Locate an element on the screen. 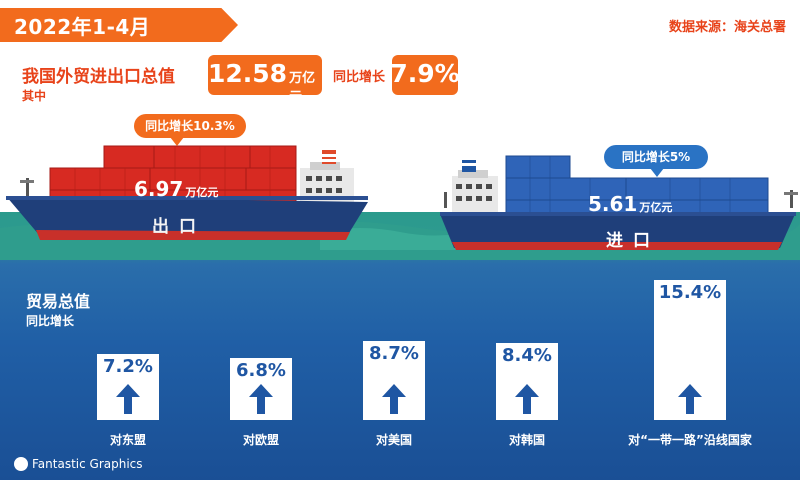  partner-bar-value: 6.8% is located at coordinates (261, 370).